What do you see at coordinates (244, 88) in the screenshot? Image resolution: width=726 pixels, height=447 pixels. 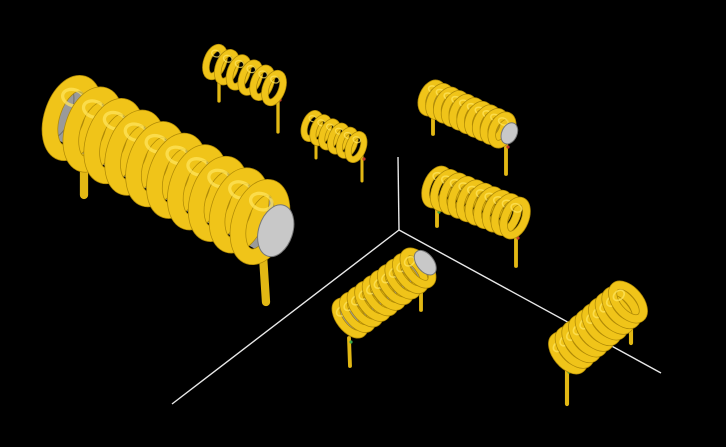 I see `coil-air-small-a` at bounding box center [244, 88].